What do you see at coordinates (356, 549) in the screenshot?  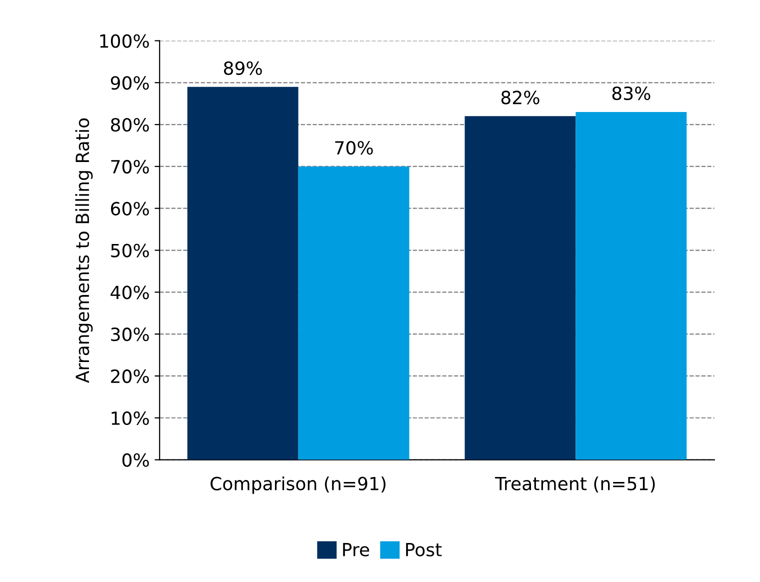 I see `legend-label: Pre` at bounding box center [356, 549].